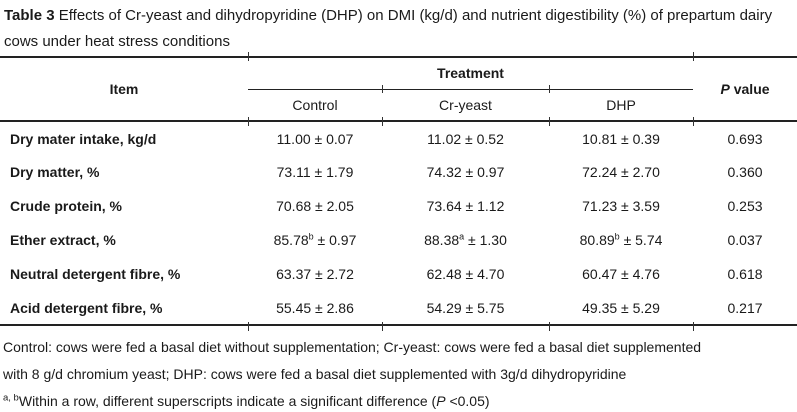  Describe the element at coordinates (294, 206) in the screenshot. I see `value-mean: 70.68` at that location.